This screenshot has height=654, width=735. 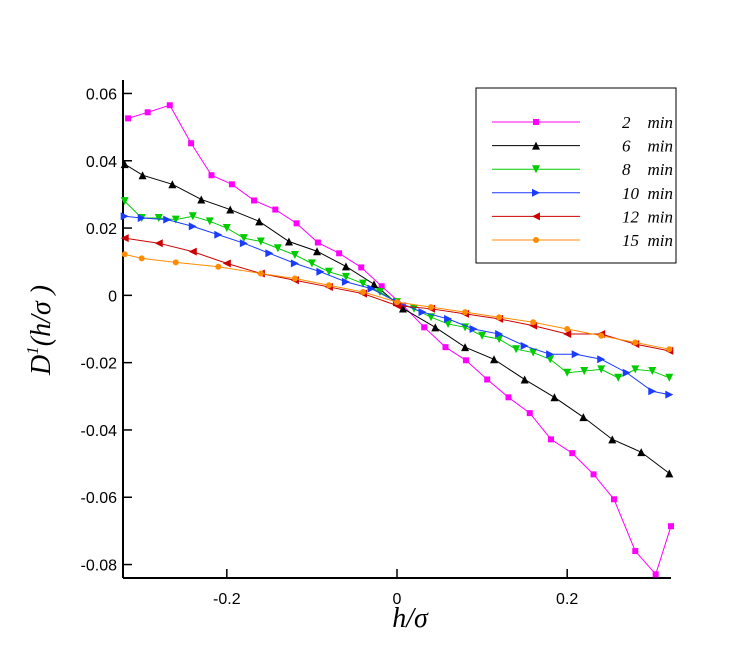 I want to click on x-tick-label: 0.2, so click(x=567, y=599).